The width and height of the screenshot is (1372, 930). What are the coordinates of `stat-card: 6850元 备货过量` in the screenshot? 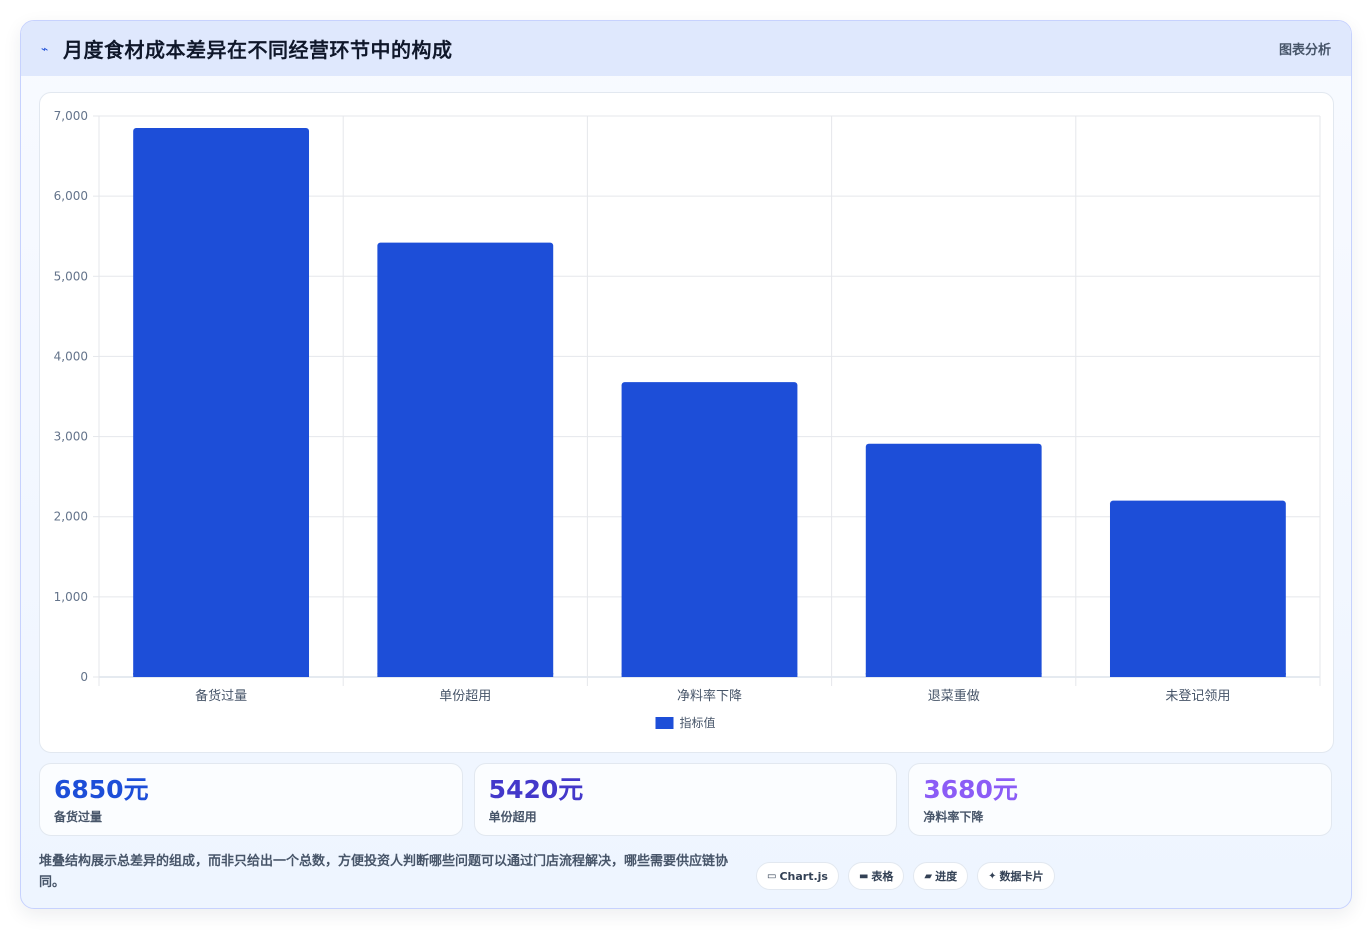 It's located at (251, 799).